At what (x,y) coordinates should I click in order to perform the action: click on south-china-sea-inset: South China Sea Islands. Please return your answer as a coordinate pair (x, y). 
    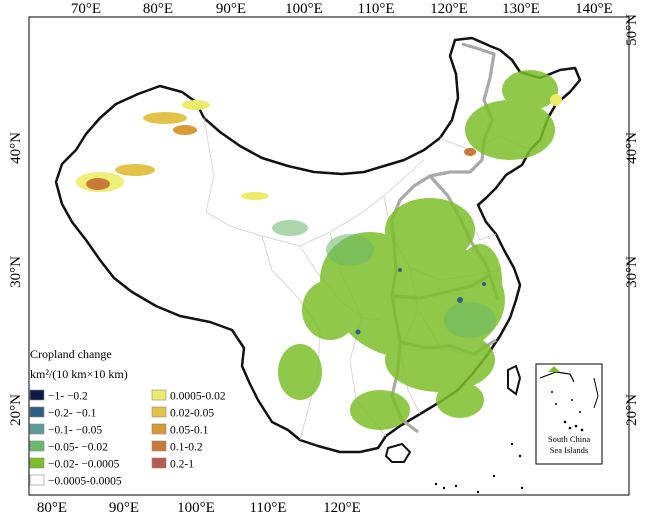
    Looking at the image, I should click on (569, 414).